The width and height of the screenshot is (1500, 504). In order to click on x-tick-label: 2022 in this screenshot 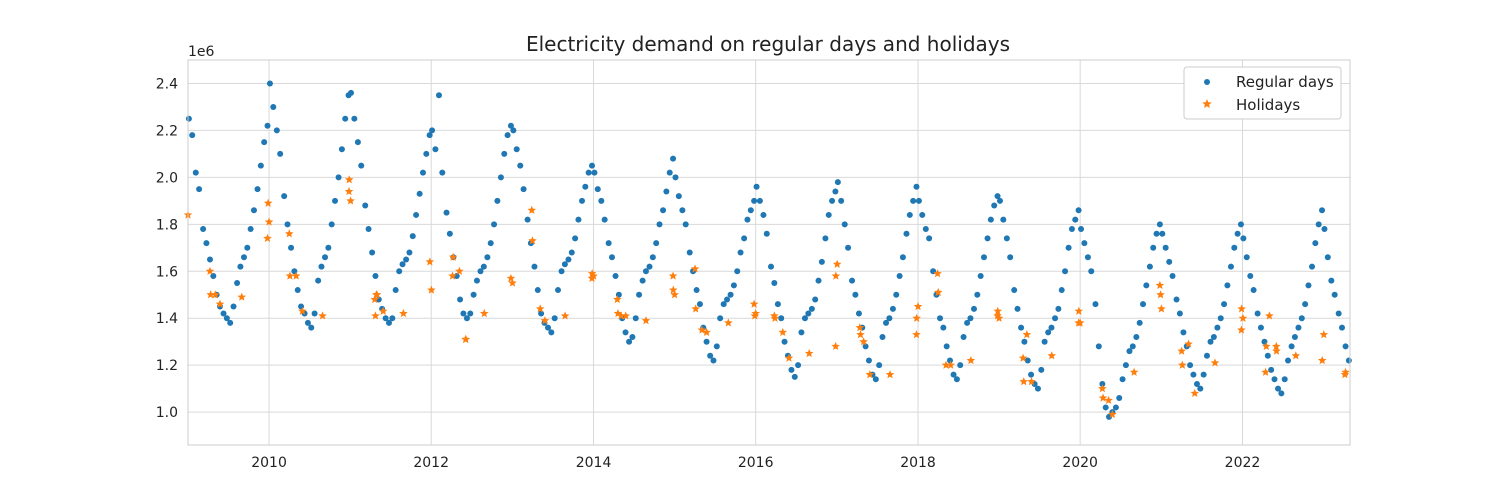, I will do `click(1243, 463)`.